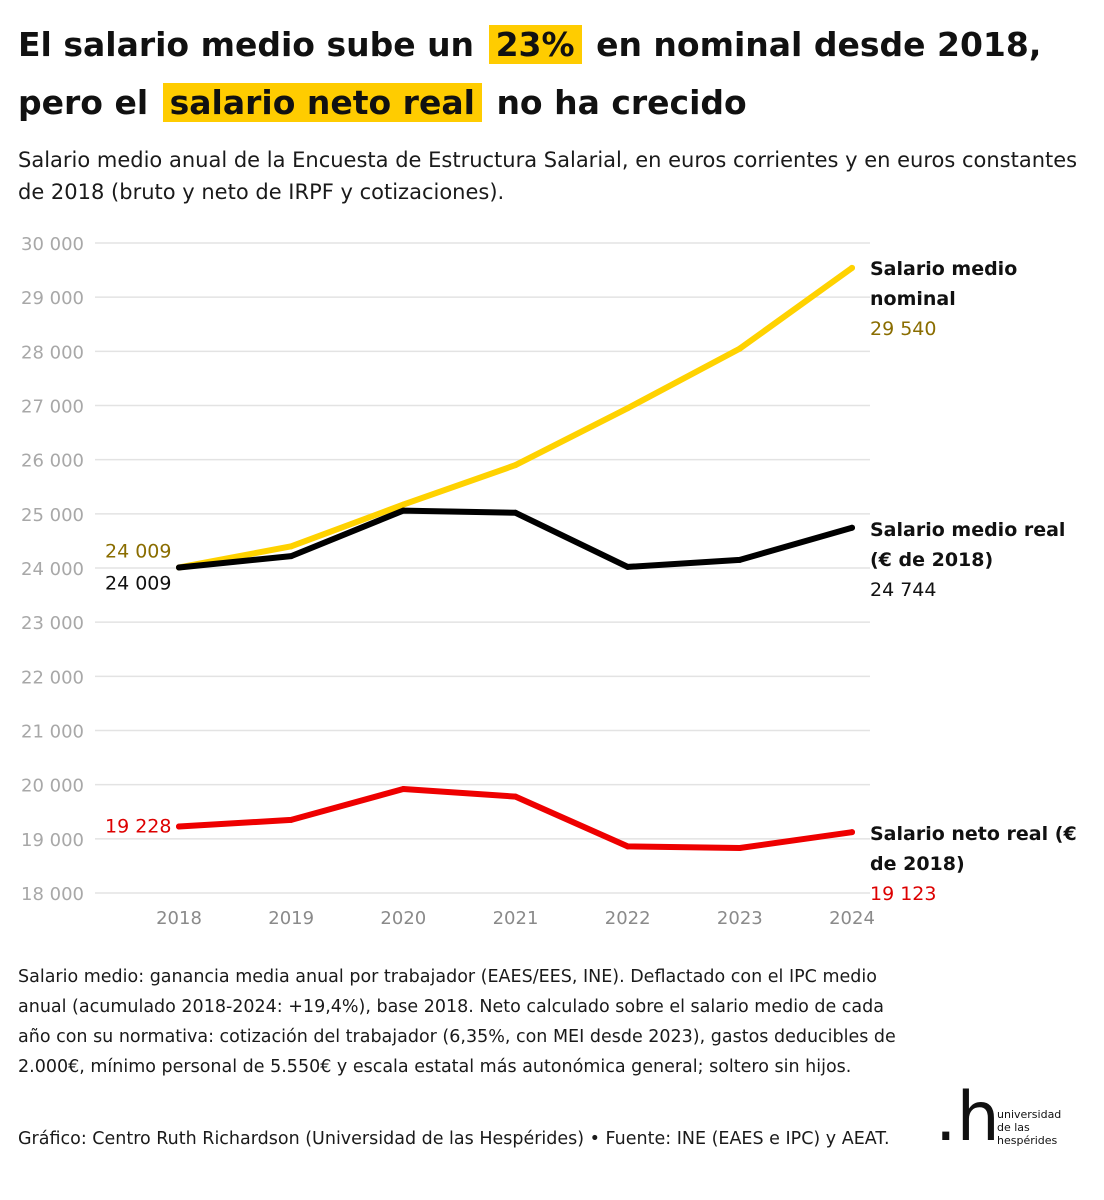 This screenshot has height=1200, width=1104. What do you see at coordinates (967, 530) in the screenshot?
I see `series-name-label-real: Salario medio real` at bounding box center [967, 530].